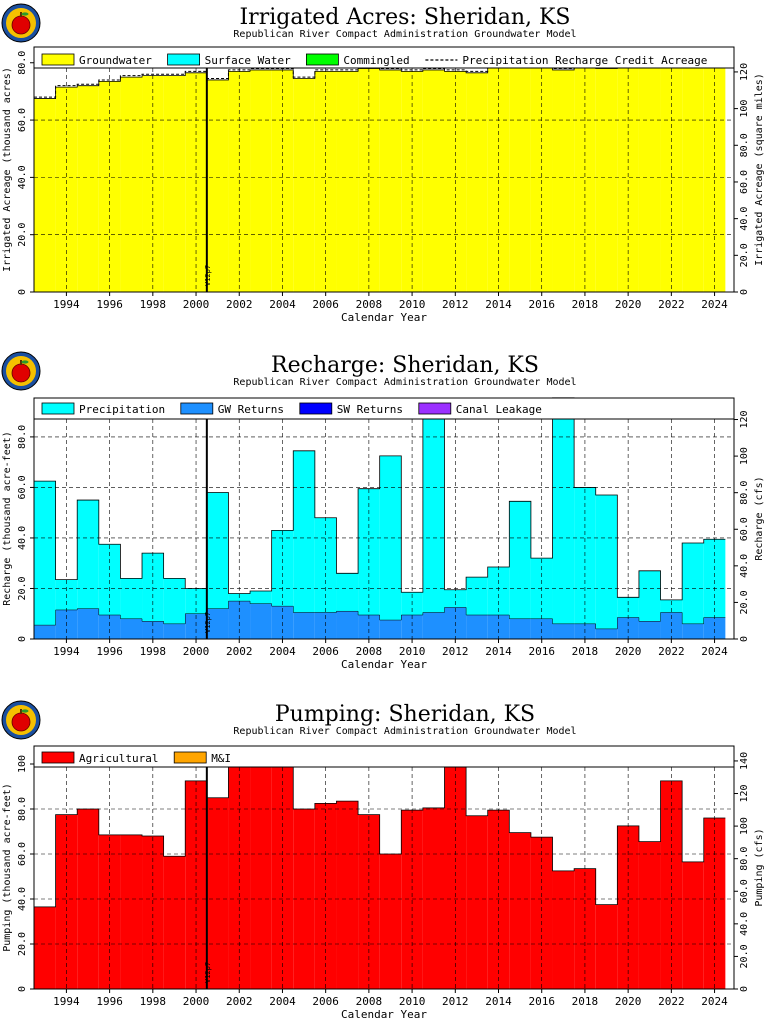 This screenshot has width=768, height=1024. What do you see at coordinates (384, 57) in the screenshot?
I see `legend-box` at bounding box center [384, 57].